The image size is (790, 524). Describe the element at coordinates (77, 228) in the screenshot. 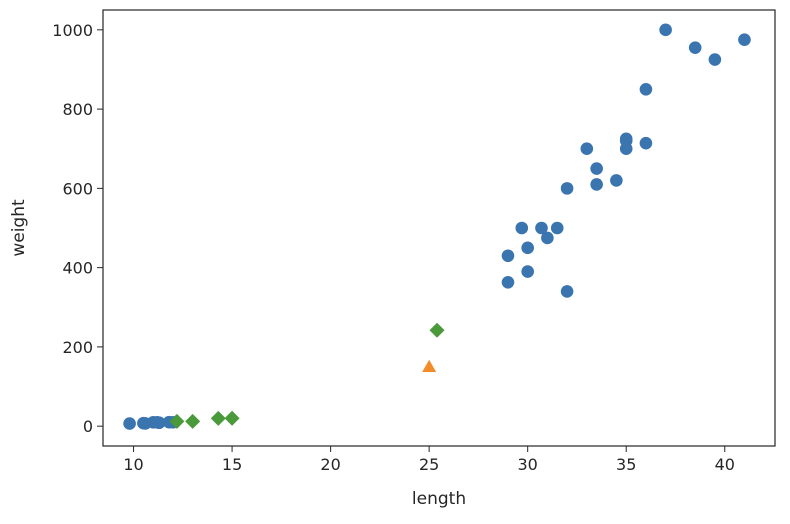

I see `y-axis: 0 200 400 600 800 1000` at that location.